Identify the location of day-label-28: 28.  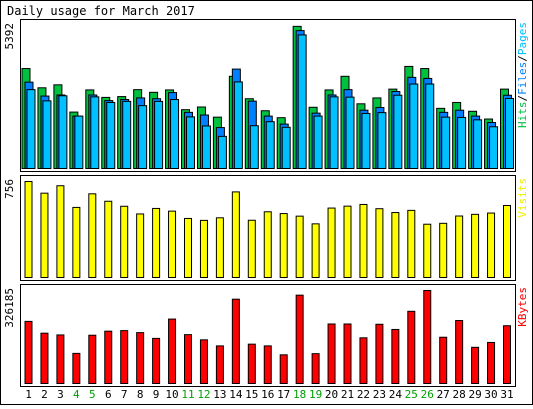
(459, 394).